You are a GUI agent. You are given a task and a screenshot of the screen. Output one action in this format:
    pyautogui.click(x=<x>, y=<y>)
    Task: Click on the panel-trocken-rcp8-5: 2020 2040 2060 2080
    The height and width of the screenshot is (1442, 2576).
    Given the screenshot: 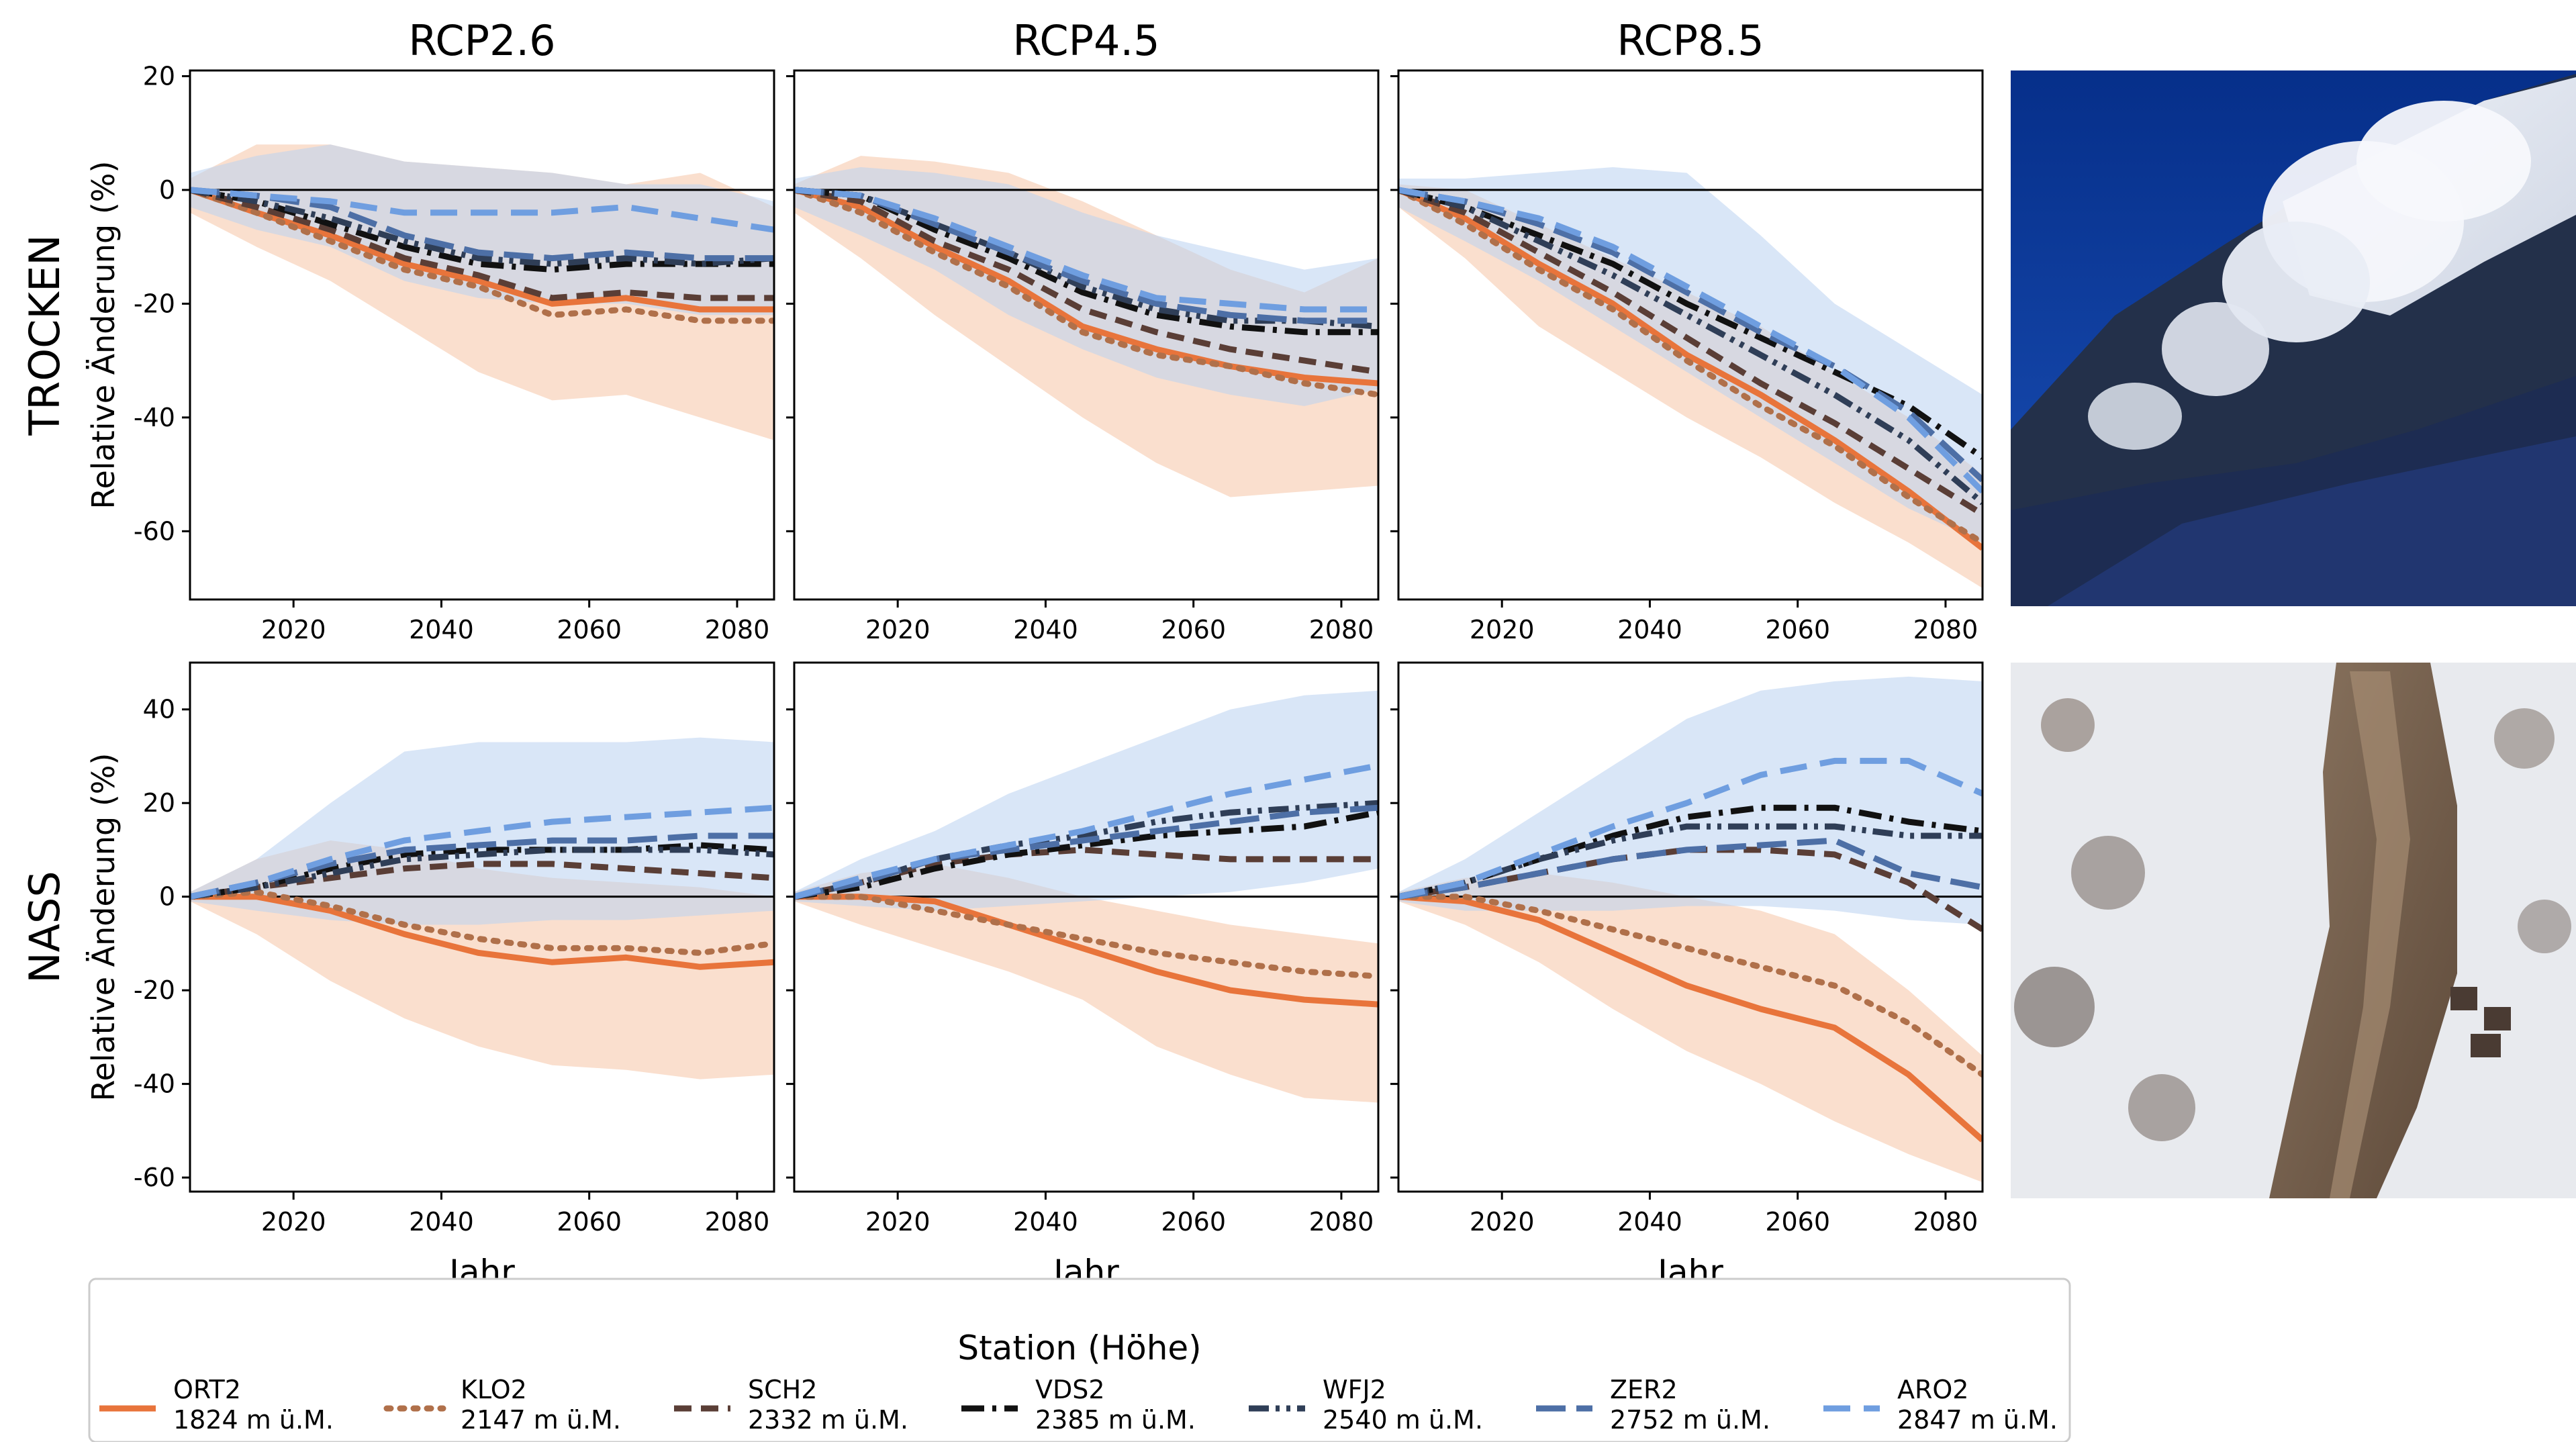 What is the action you would take?
    pyautogui.click(x=1687, y=356)
    